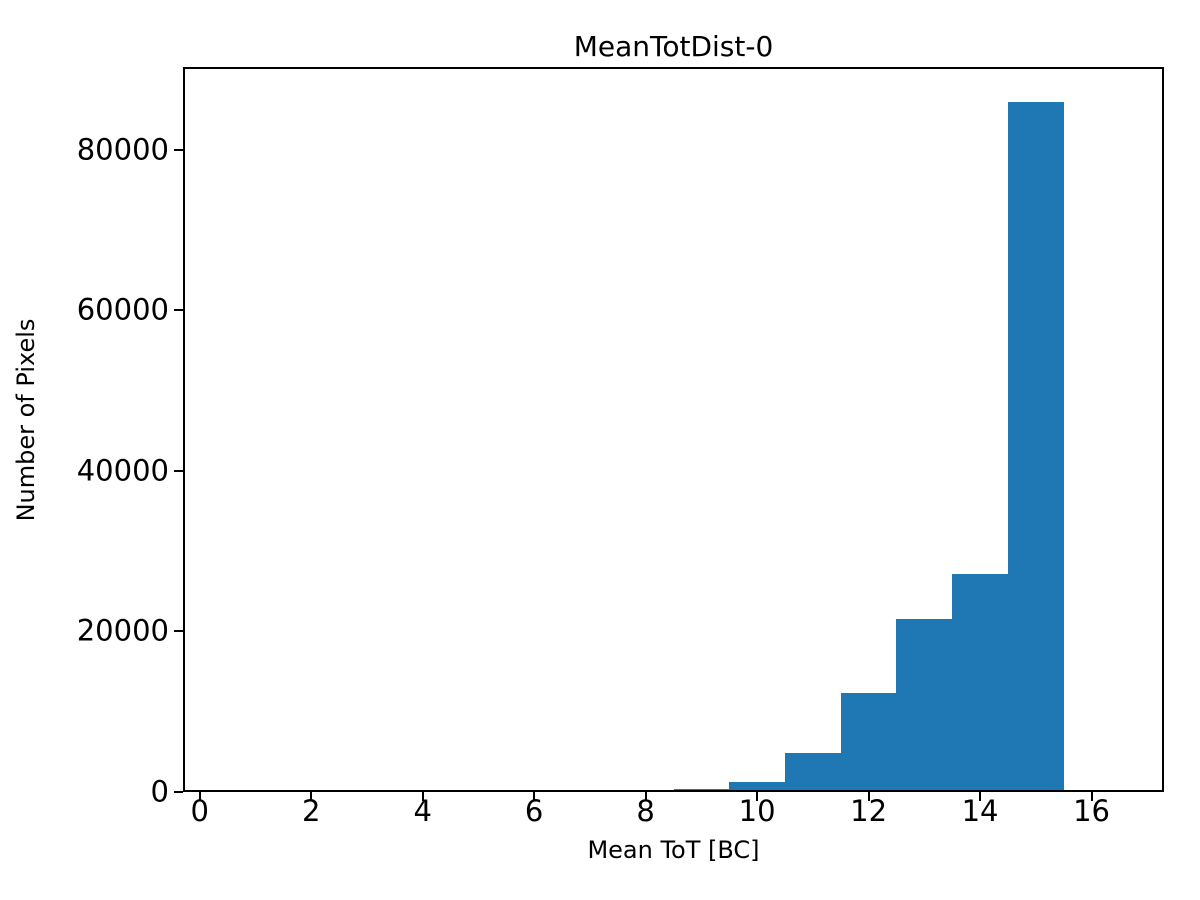 The image size is (1200, 900). Describe the element at coordinates (534, 811) in the screenshot. I see `x-tick-label: 6` at that location.